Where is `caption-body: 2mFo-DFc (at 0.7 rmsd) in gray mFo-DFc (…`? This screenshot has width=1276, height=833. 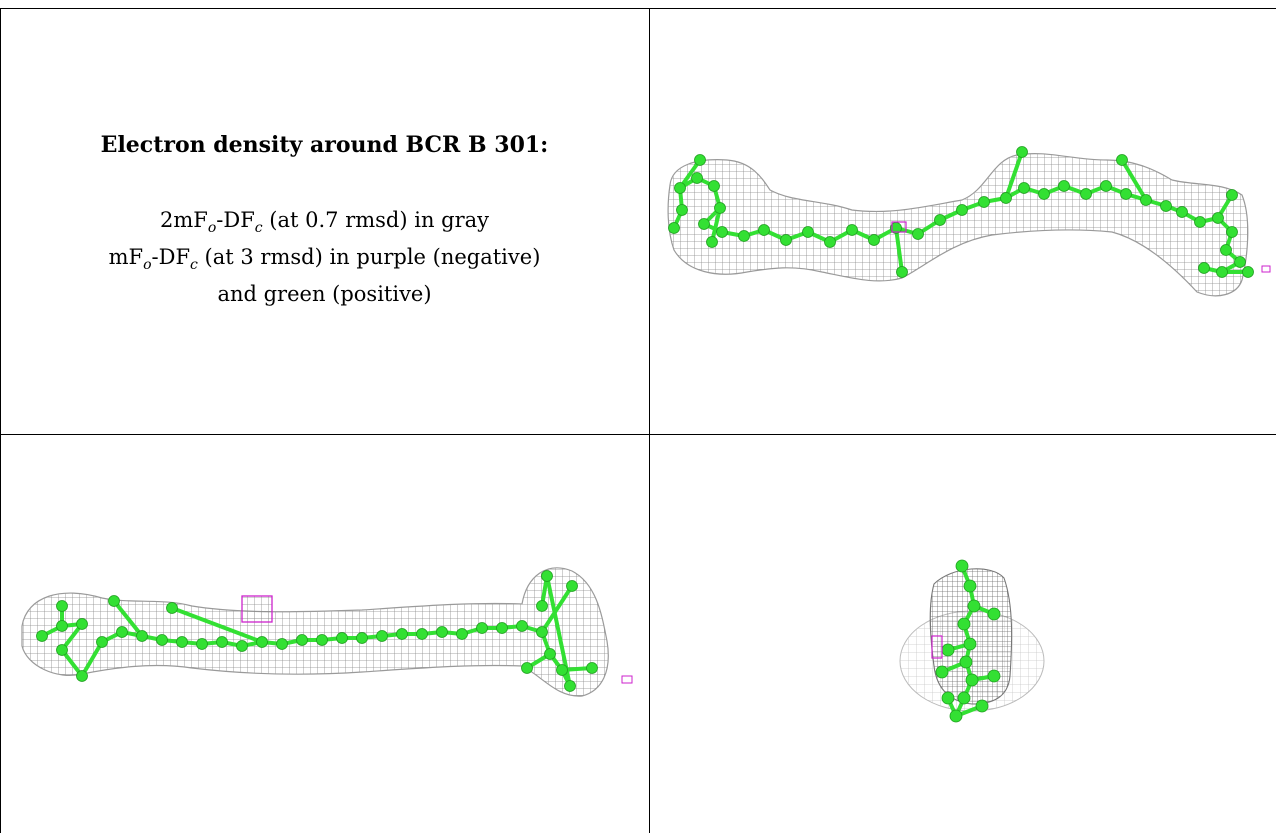 caption-body: 2mFo-DFc (at 0.7 rmsd) in gray mFo-DFc (… is located at coordinates (324, 257).